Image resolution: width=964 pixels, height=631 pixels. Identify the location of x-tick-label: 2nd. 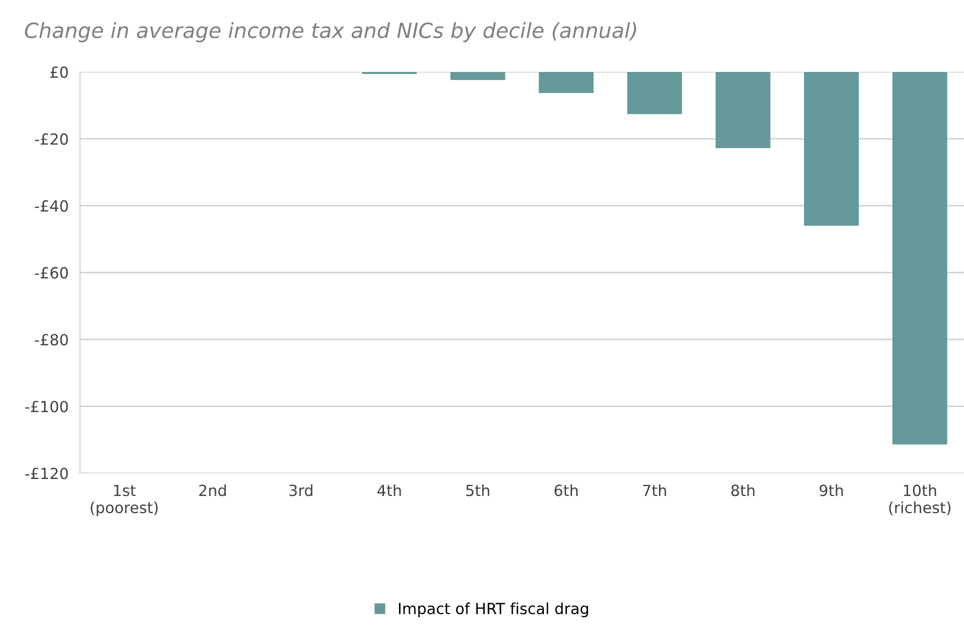
(212, 490).